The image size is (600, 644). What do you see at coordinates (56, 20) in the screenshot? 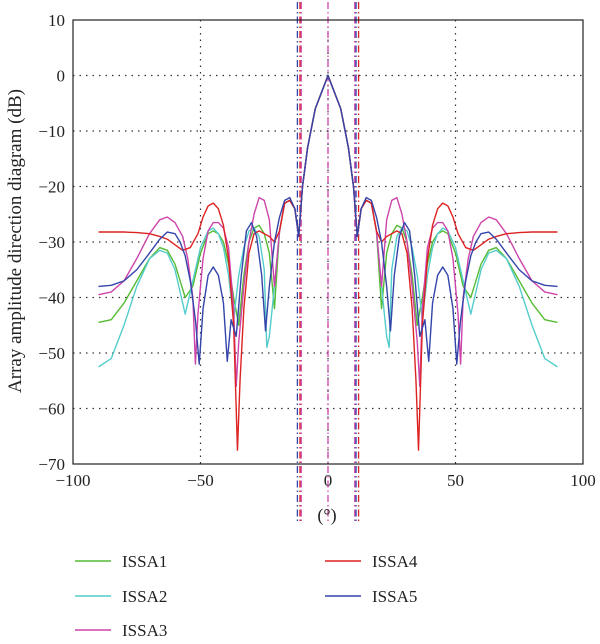
I see `y-tick-label: 10` at bounding box center [56, 20].